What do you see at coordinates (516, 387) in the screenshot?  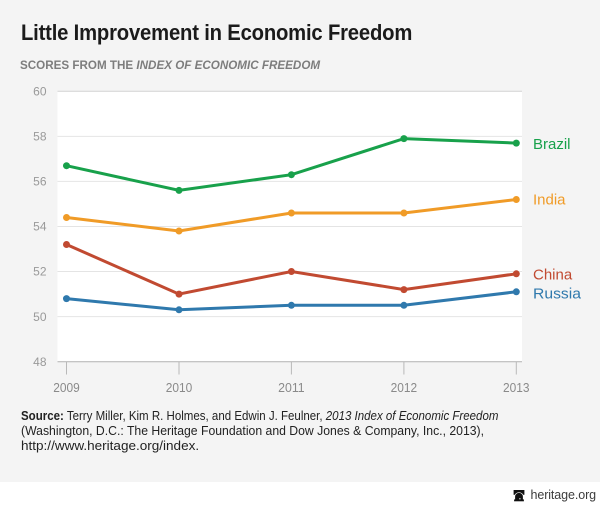 I see `svg-text: 2013` at bounding box center [516, 387].